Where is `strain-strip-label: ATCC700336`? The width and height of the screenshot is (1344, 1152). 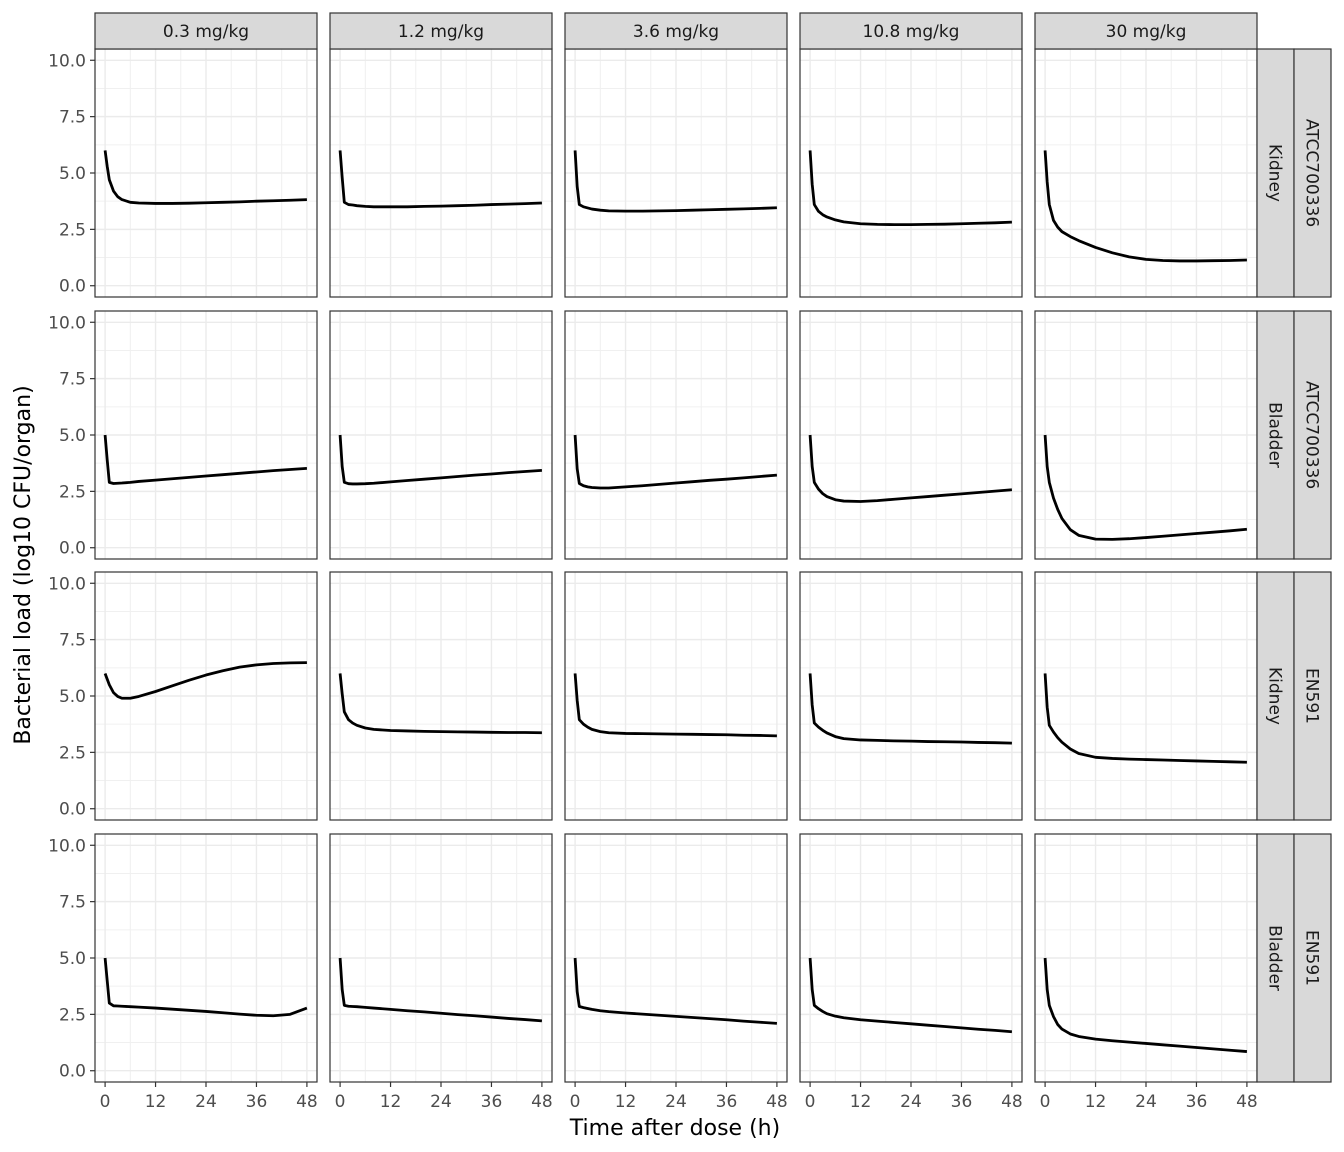 strain-strip-label: ATCC700336 is located at coordinates (1312, 435).